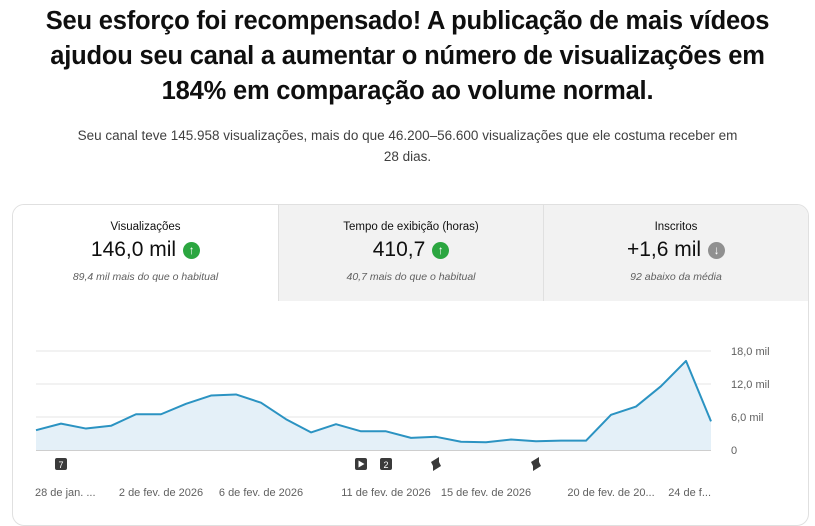 The width and height of the screenshot is (815, 526). I want to click on views-area, so click(373, 405).